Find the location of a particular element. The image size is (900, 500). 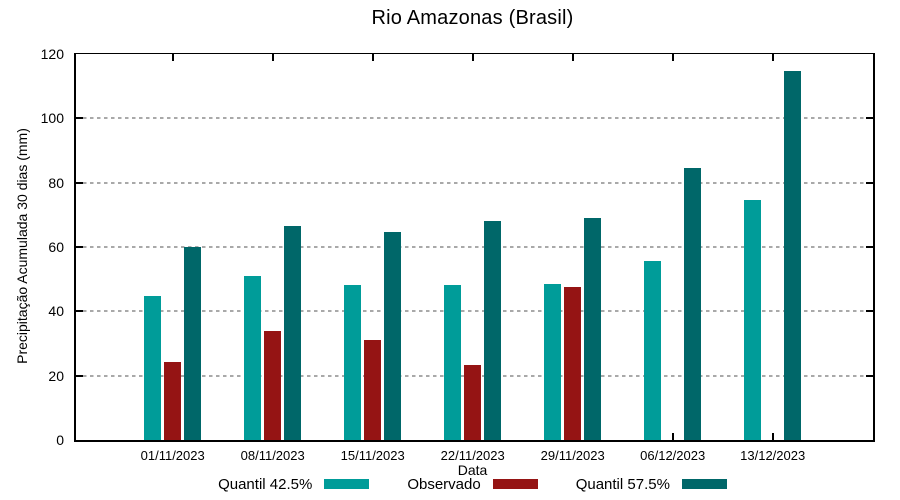

y-tick-label: 80 is located at coordinates (56, 182).